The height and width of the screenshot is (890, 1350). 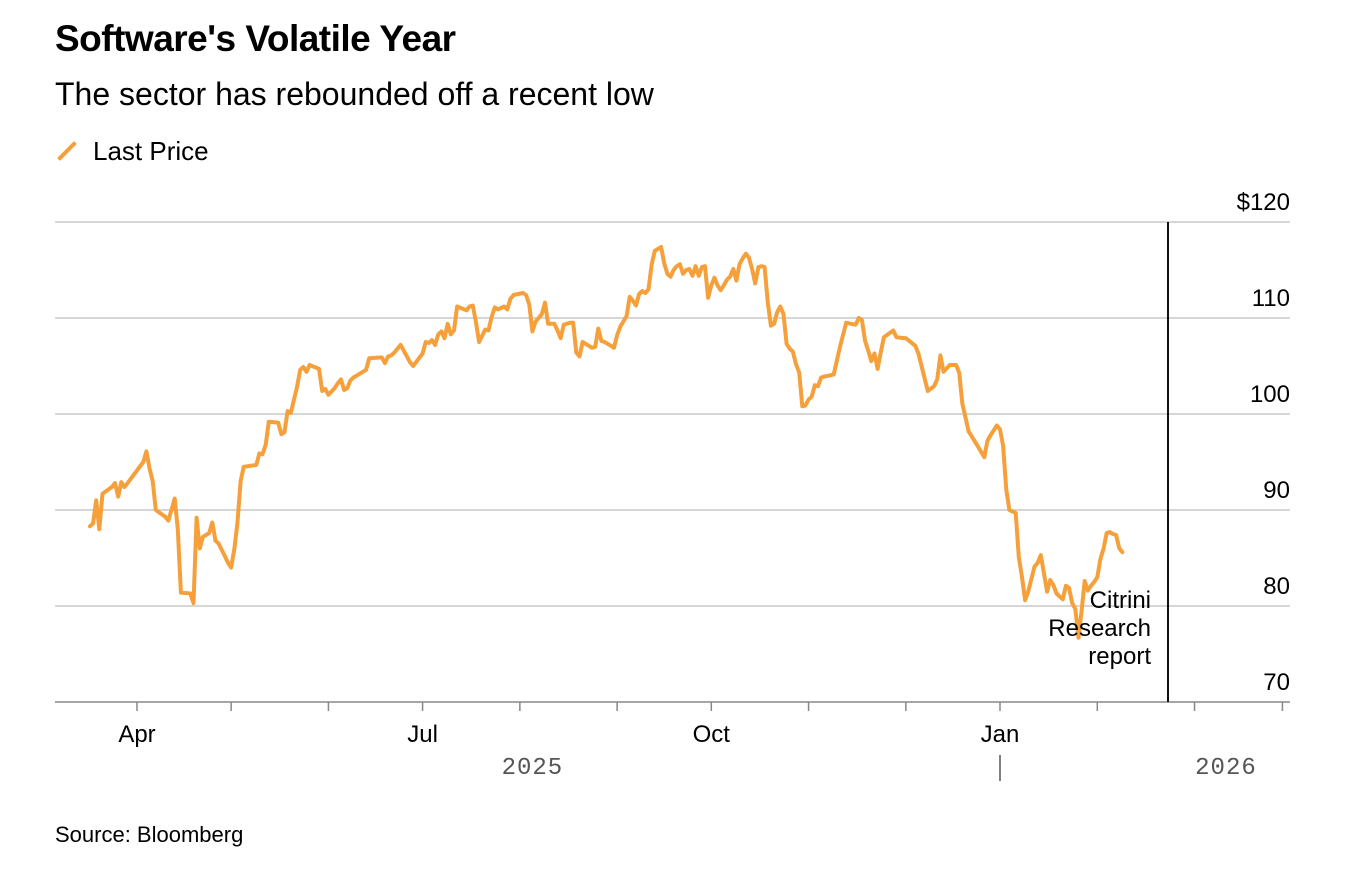 I want to click on x-tick-label-jan: Jan, so click(x=1000, y=734).